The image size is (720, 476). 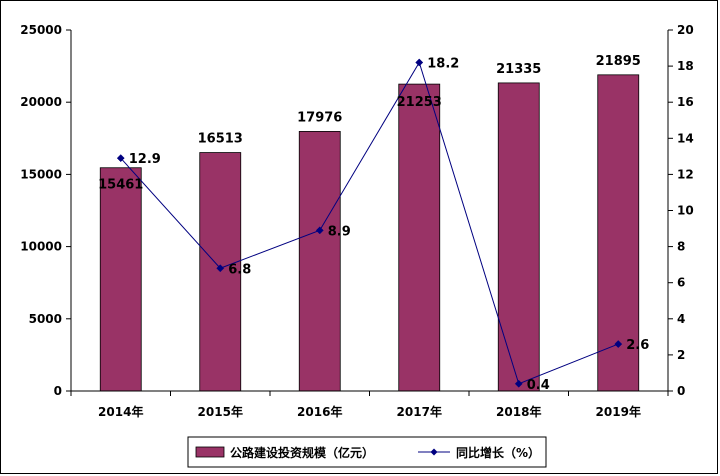 I want to click on left-tick-label-0: 0, so click(x=58, y=391).